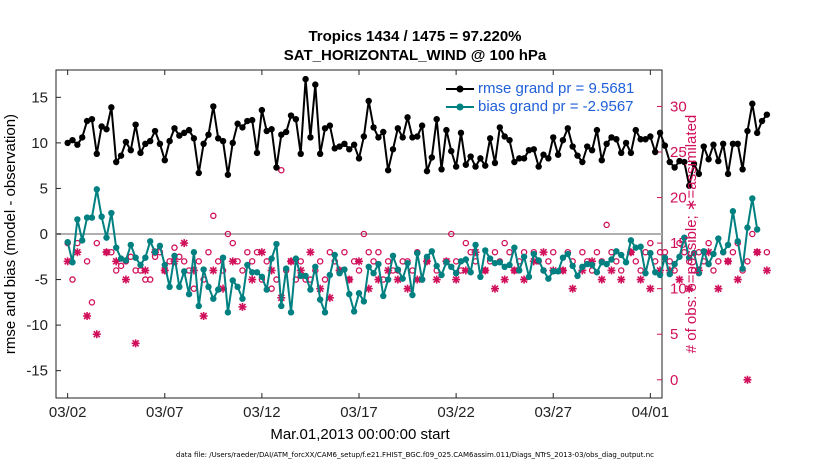 Image resolution: width=830 pixels, height=470 pixels. I want to click on chart-title-line2: SAT_HORIZONTAL_WIND @ 100 hPa, so click(415, 55).